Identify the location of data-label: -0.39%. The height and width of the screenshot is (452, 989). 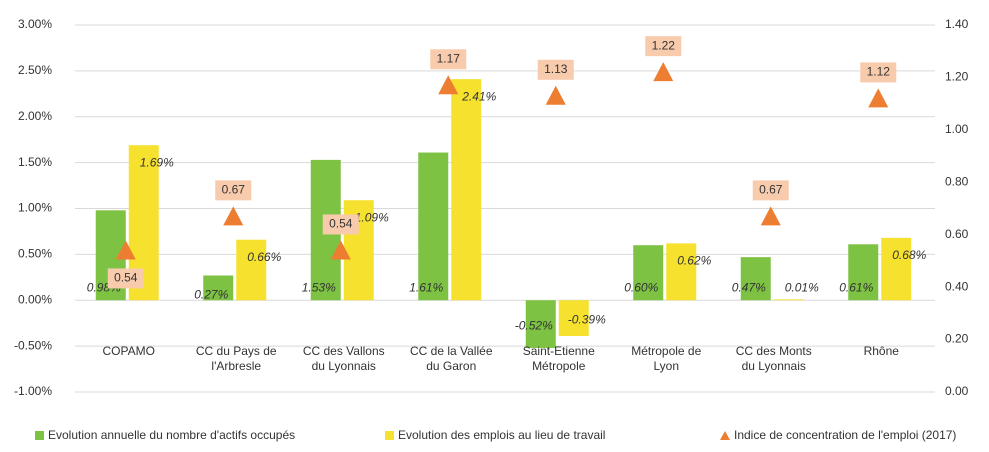
(587, 319).